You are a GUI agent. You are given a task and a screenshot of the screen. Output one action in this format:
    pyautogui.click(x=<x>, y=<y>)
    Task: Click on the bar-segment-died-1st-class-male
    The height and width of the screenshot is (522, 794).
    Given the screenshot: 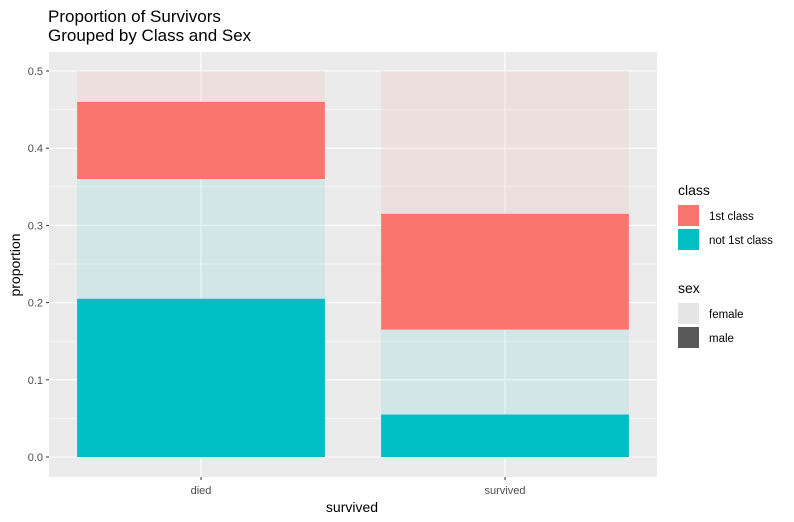 What is the action you would take?
    pyautogui.click(x=201, y=140)
    